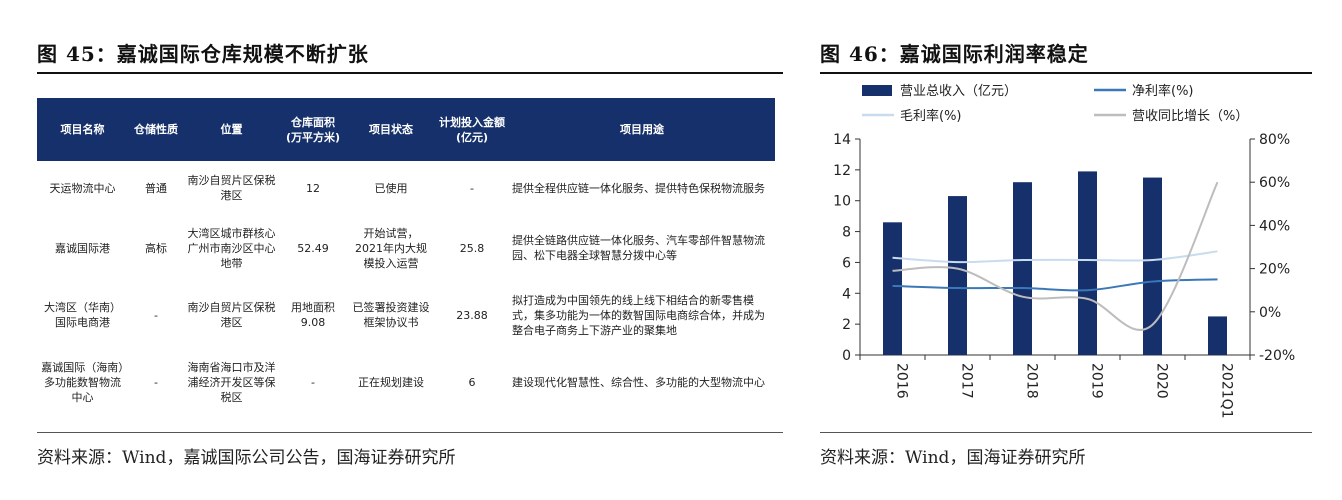 This screenshot has height=500, width=1342. I want to click on right-panel-title: 图 46：嘉诚国际利润率稳定, so click(954, 54).